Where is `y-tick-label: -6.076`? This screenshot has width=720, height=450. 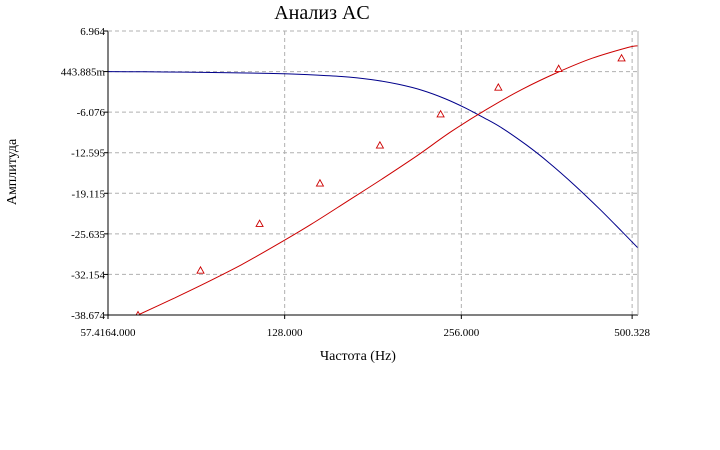
y-tick-label: -6.076 is located at coordinates (91, 113).